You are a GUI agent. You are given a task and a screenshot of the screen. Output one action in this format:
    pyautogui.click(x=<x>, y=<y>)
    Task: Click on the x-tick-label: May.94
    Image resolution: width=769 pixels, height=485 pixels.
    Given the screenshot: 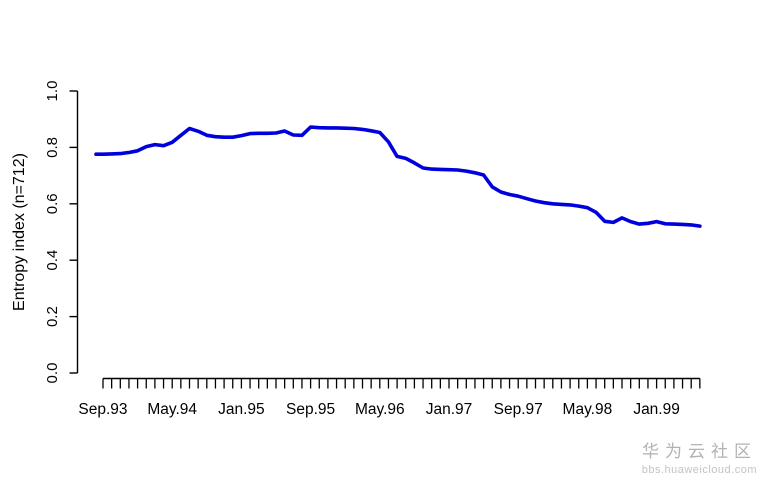 What is the action you would take?
    pyautogui.click(x=172, y=409)
    